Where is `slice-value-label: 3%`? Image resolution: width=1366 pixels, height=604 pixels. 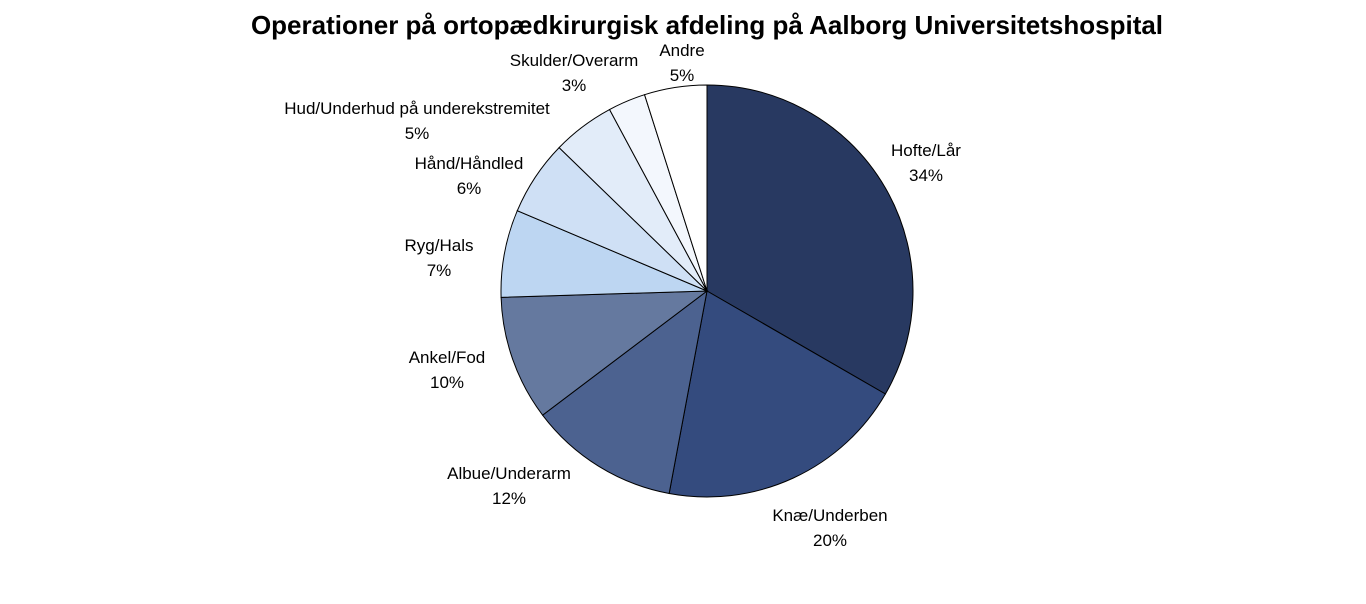
slice-value-label: 3% is located at coordinates (574, 85).